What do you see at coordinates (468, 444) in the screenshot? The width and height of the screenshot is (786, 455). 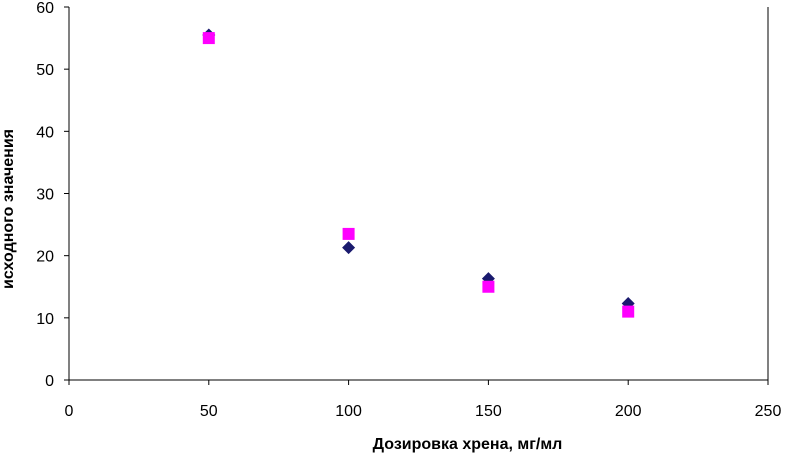 I see `x-axis-title: Дозировка хрена, мг/мл` at bounding box center [468, 444].